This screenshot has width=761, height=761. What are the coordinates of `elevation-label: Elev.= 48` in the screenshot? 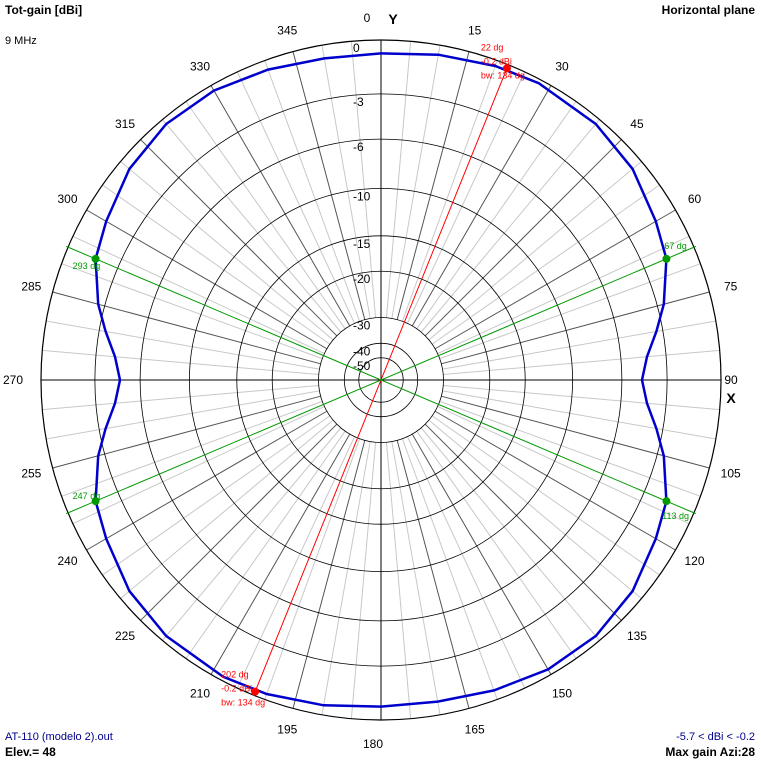 It's located at (30, 752).